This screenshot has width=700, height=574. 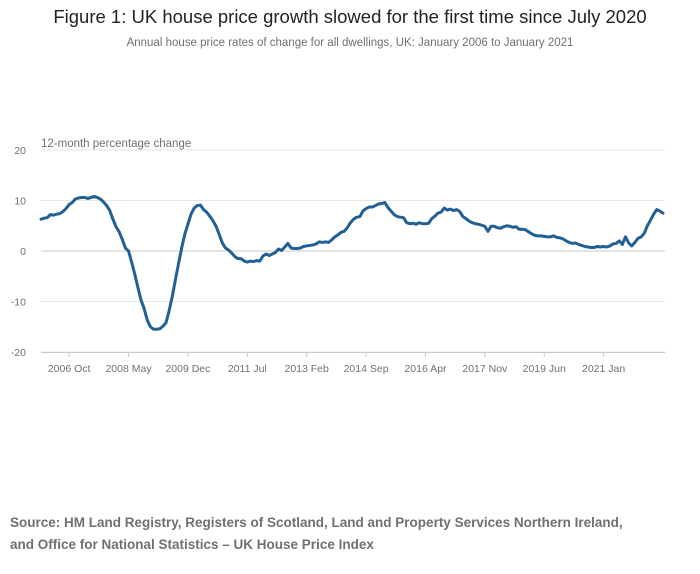 What do you see at coordinates (187, 369) in the screenshot?
I see `x-tick-label: 2009 Dec` at bounding box center [187, 369].